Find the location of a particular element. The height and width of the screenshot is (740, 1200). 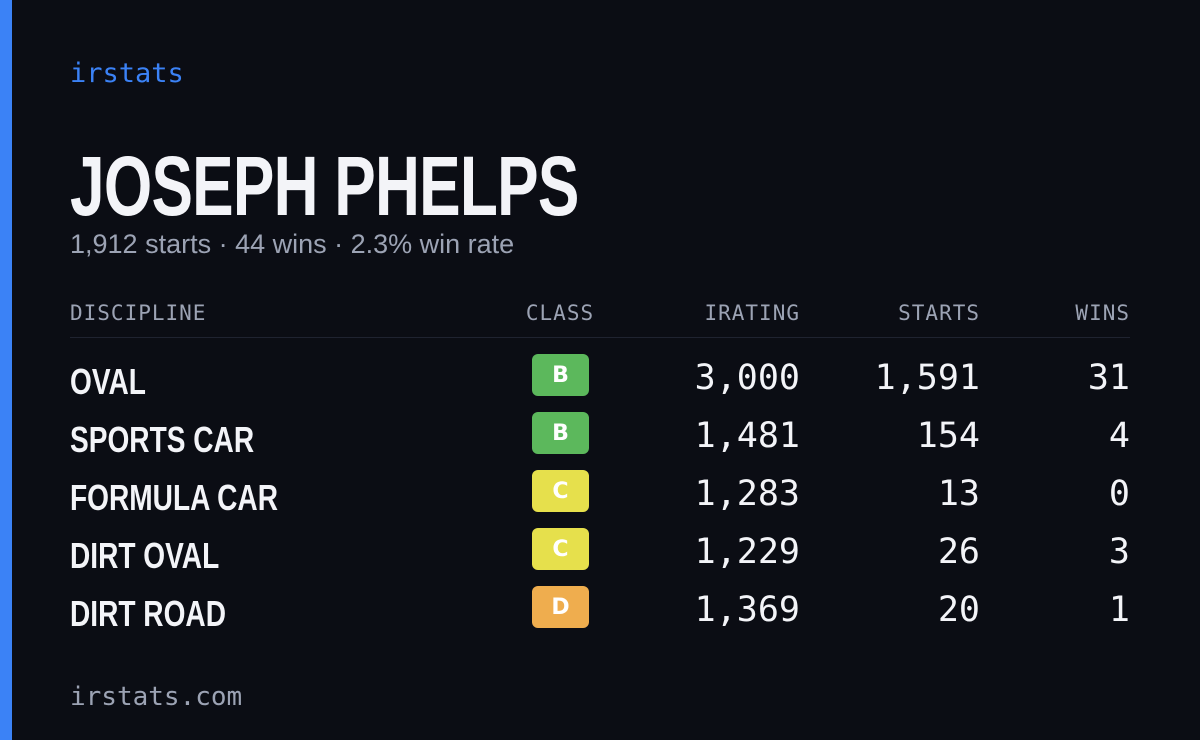

starts-cell: 154 is located at coordinates (948, 436).